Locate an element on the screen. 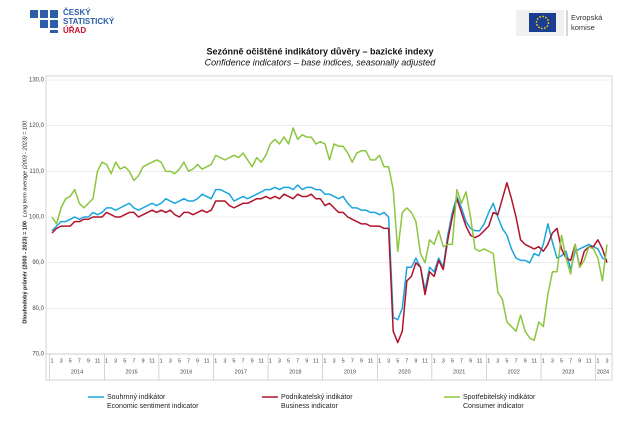 This screenshot has height=435, width=640. year-label: 2015 is located at coordinates (131, 372).